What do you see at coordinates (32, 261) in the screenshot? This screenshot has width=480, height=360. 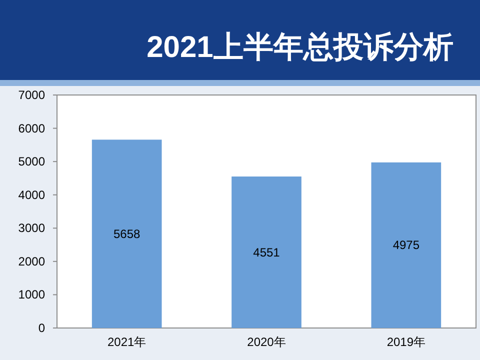 I see `y-tick-label: 2000` at bounding box center [32, 261].